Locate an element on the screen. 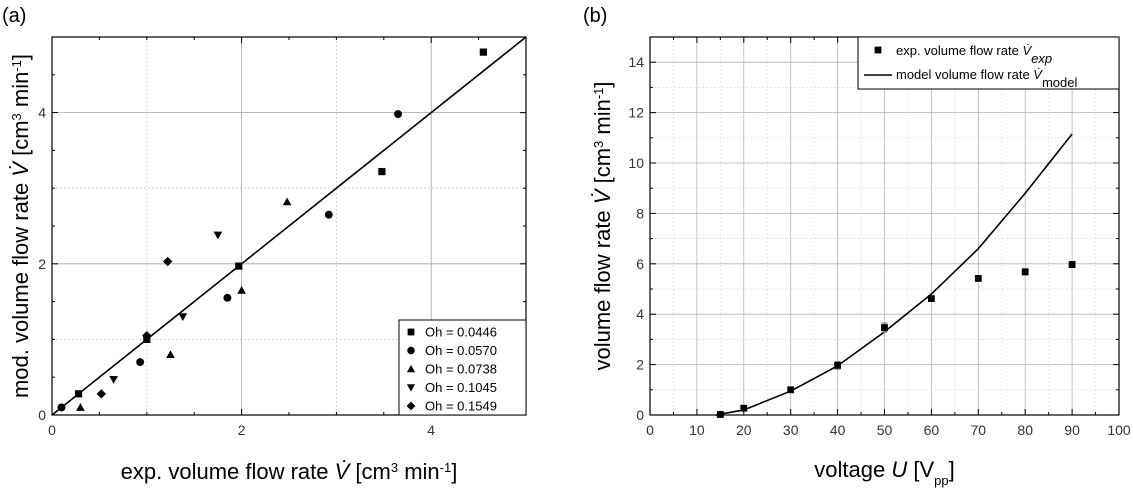 The height and width of the screenshot is (488, 1133). panel-b-x-tick-label: 40 is located at coordinates (838, 430).